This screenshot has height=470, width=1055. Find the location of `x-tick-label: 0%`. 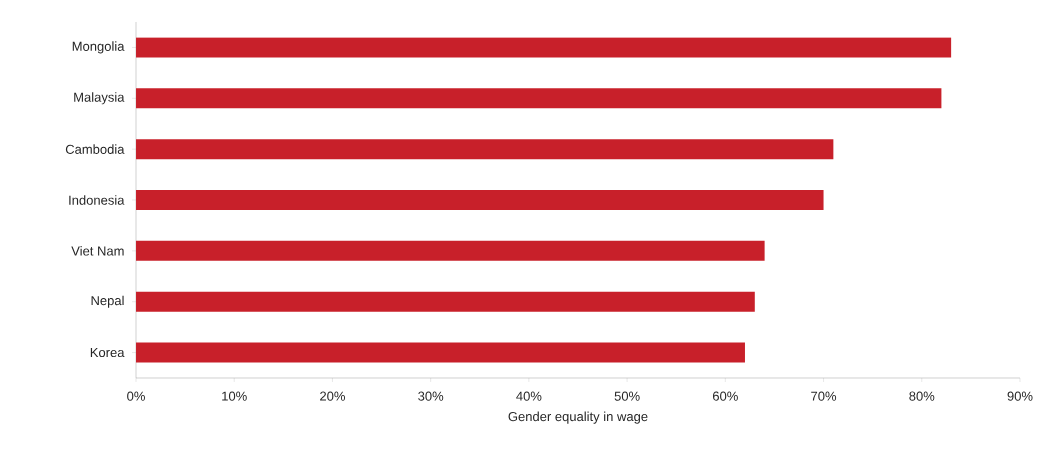

x-tick-label: 0% is located at coordinates (136, 396).